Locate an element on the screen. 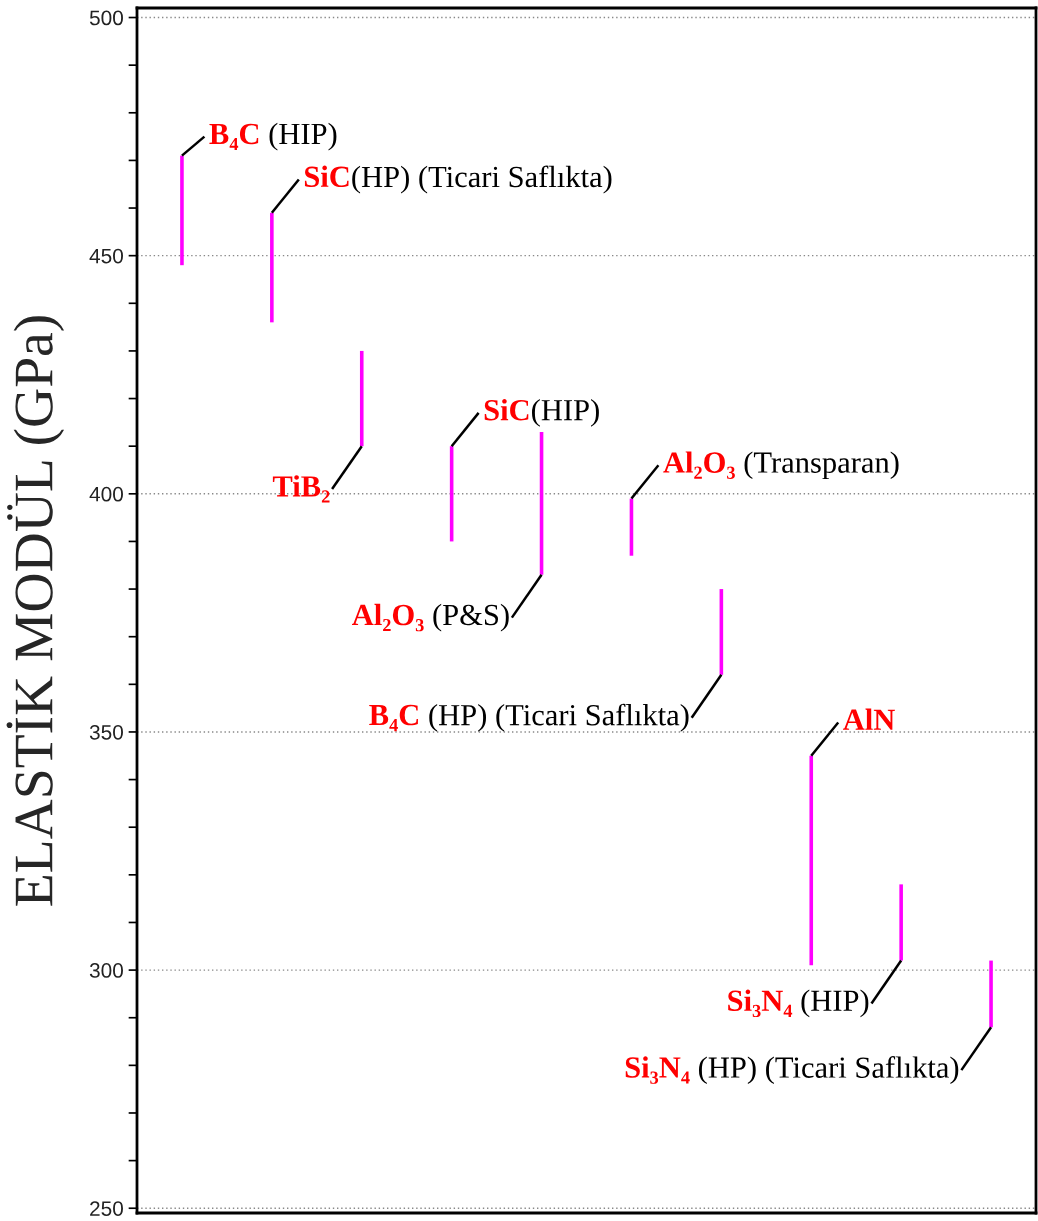 This screenshot has height=1221, width=1038. annotation: SiC(HIP) is located at coordinates (541, 412).